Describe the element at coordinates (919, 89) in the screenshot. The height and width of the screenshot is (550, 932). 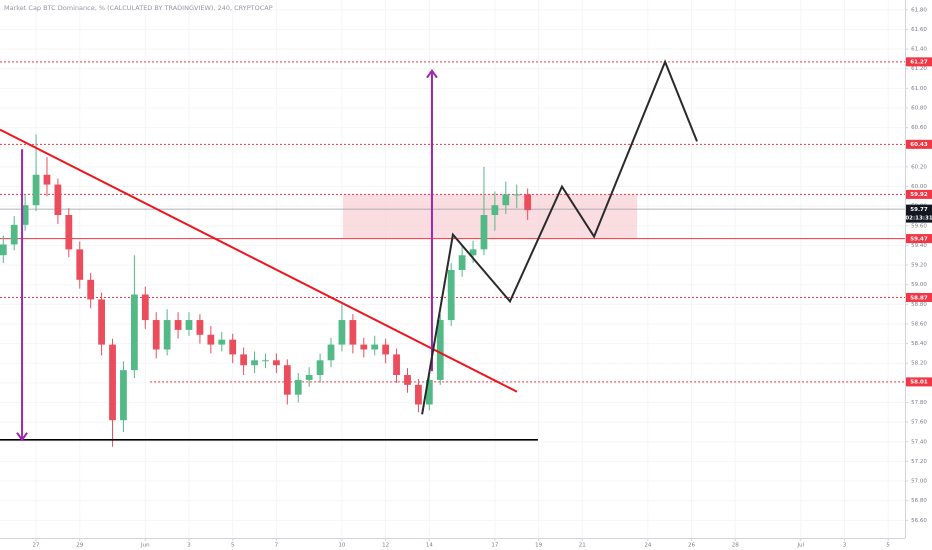
I see `y-tick-label: 61.00` at that location.